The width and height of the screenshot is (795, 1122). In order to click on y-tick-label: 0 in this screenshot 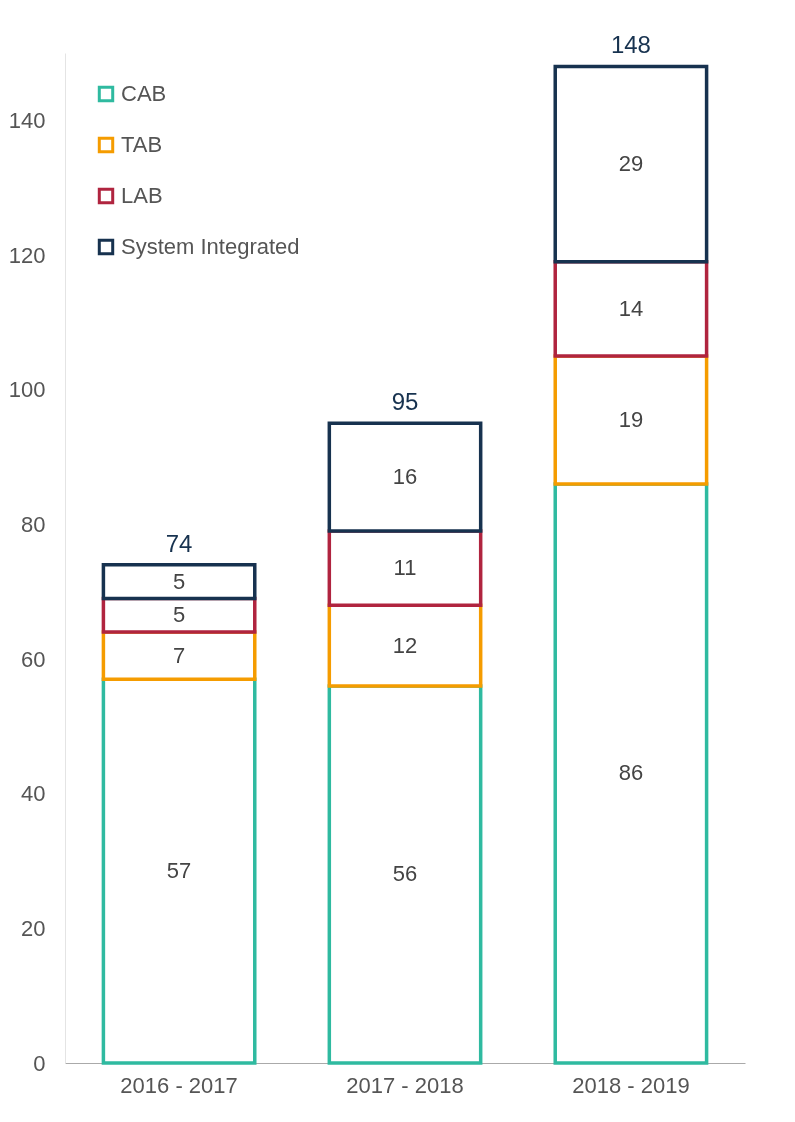, I will do `click(39, 1063)`.